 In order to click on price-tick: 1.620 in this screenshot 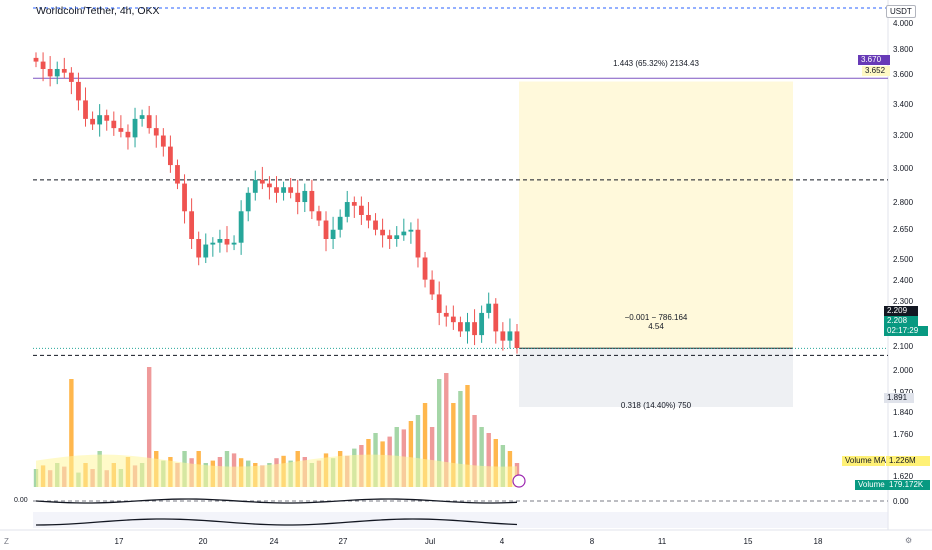, I will do `click(903, 476)`.